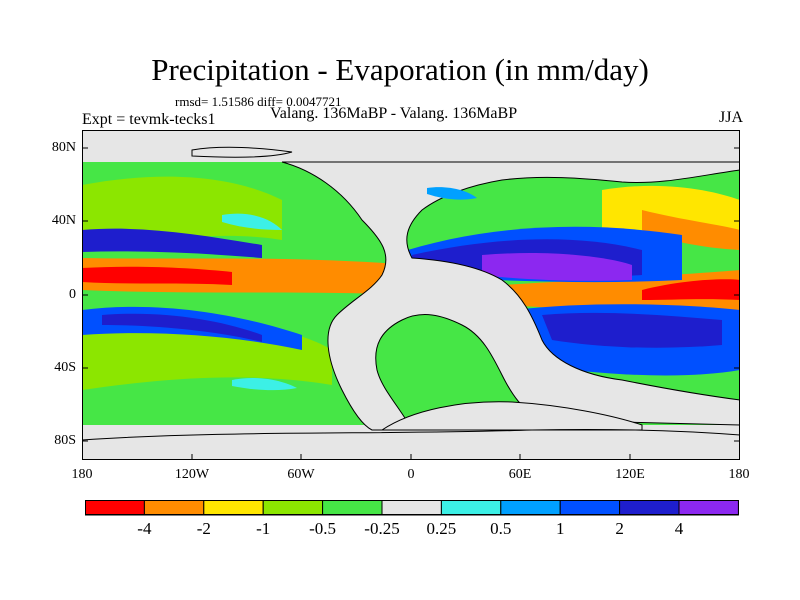 The width and height of the screenshot is (800, 600). Describe the element at coordinates (501, 528) in the screenshot. I see `colorbar-label: 0.5` at that location.